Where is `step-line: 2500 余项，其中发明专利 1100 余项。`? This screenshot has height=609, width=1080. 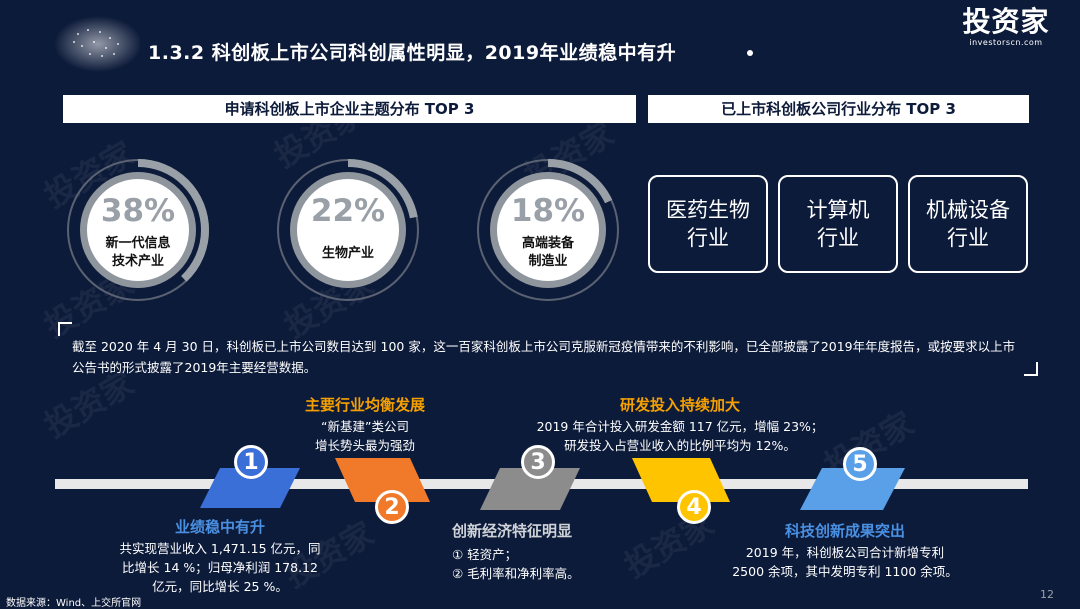
step-line: 2500 余项，其中发明专利 1100 余项。 is located at coordinates (845, 571).